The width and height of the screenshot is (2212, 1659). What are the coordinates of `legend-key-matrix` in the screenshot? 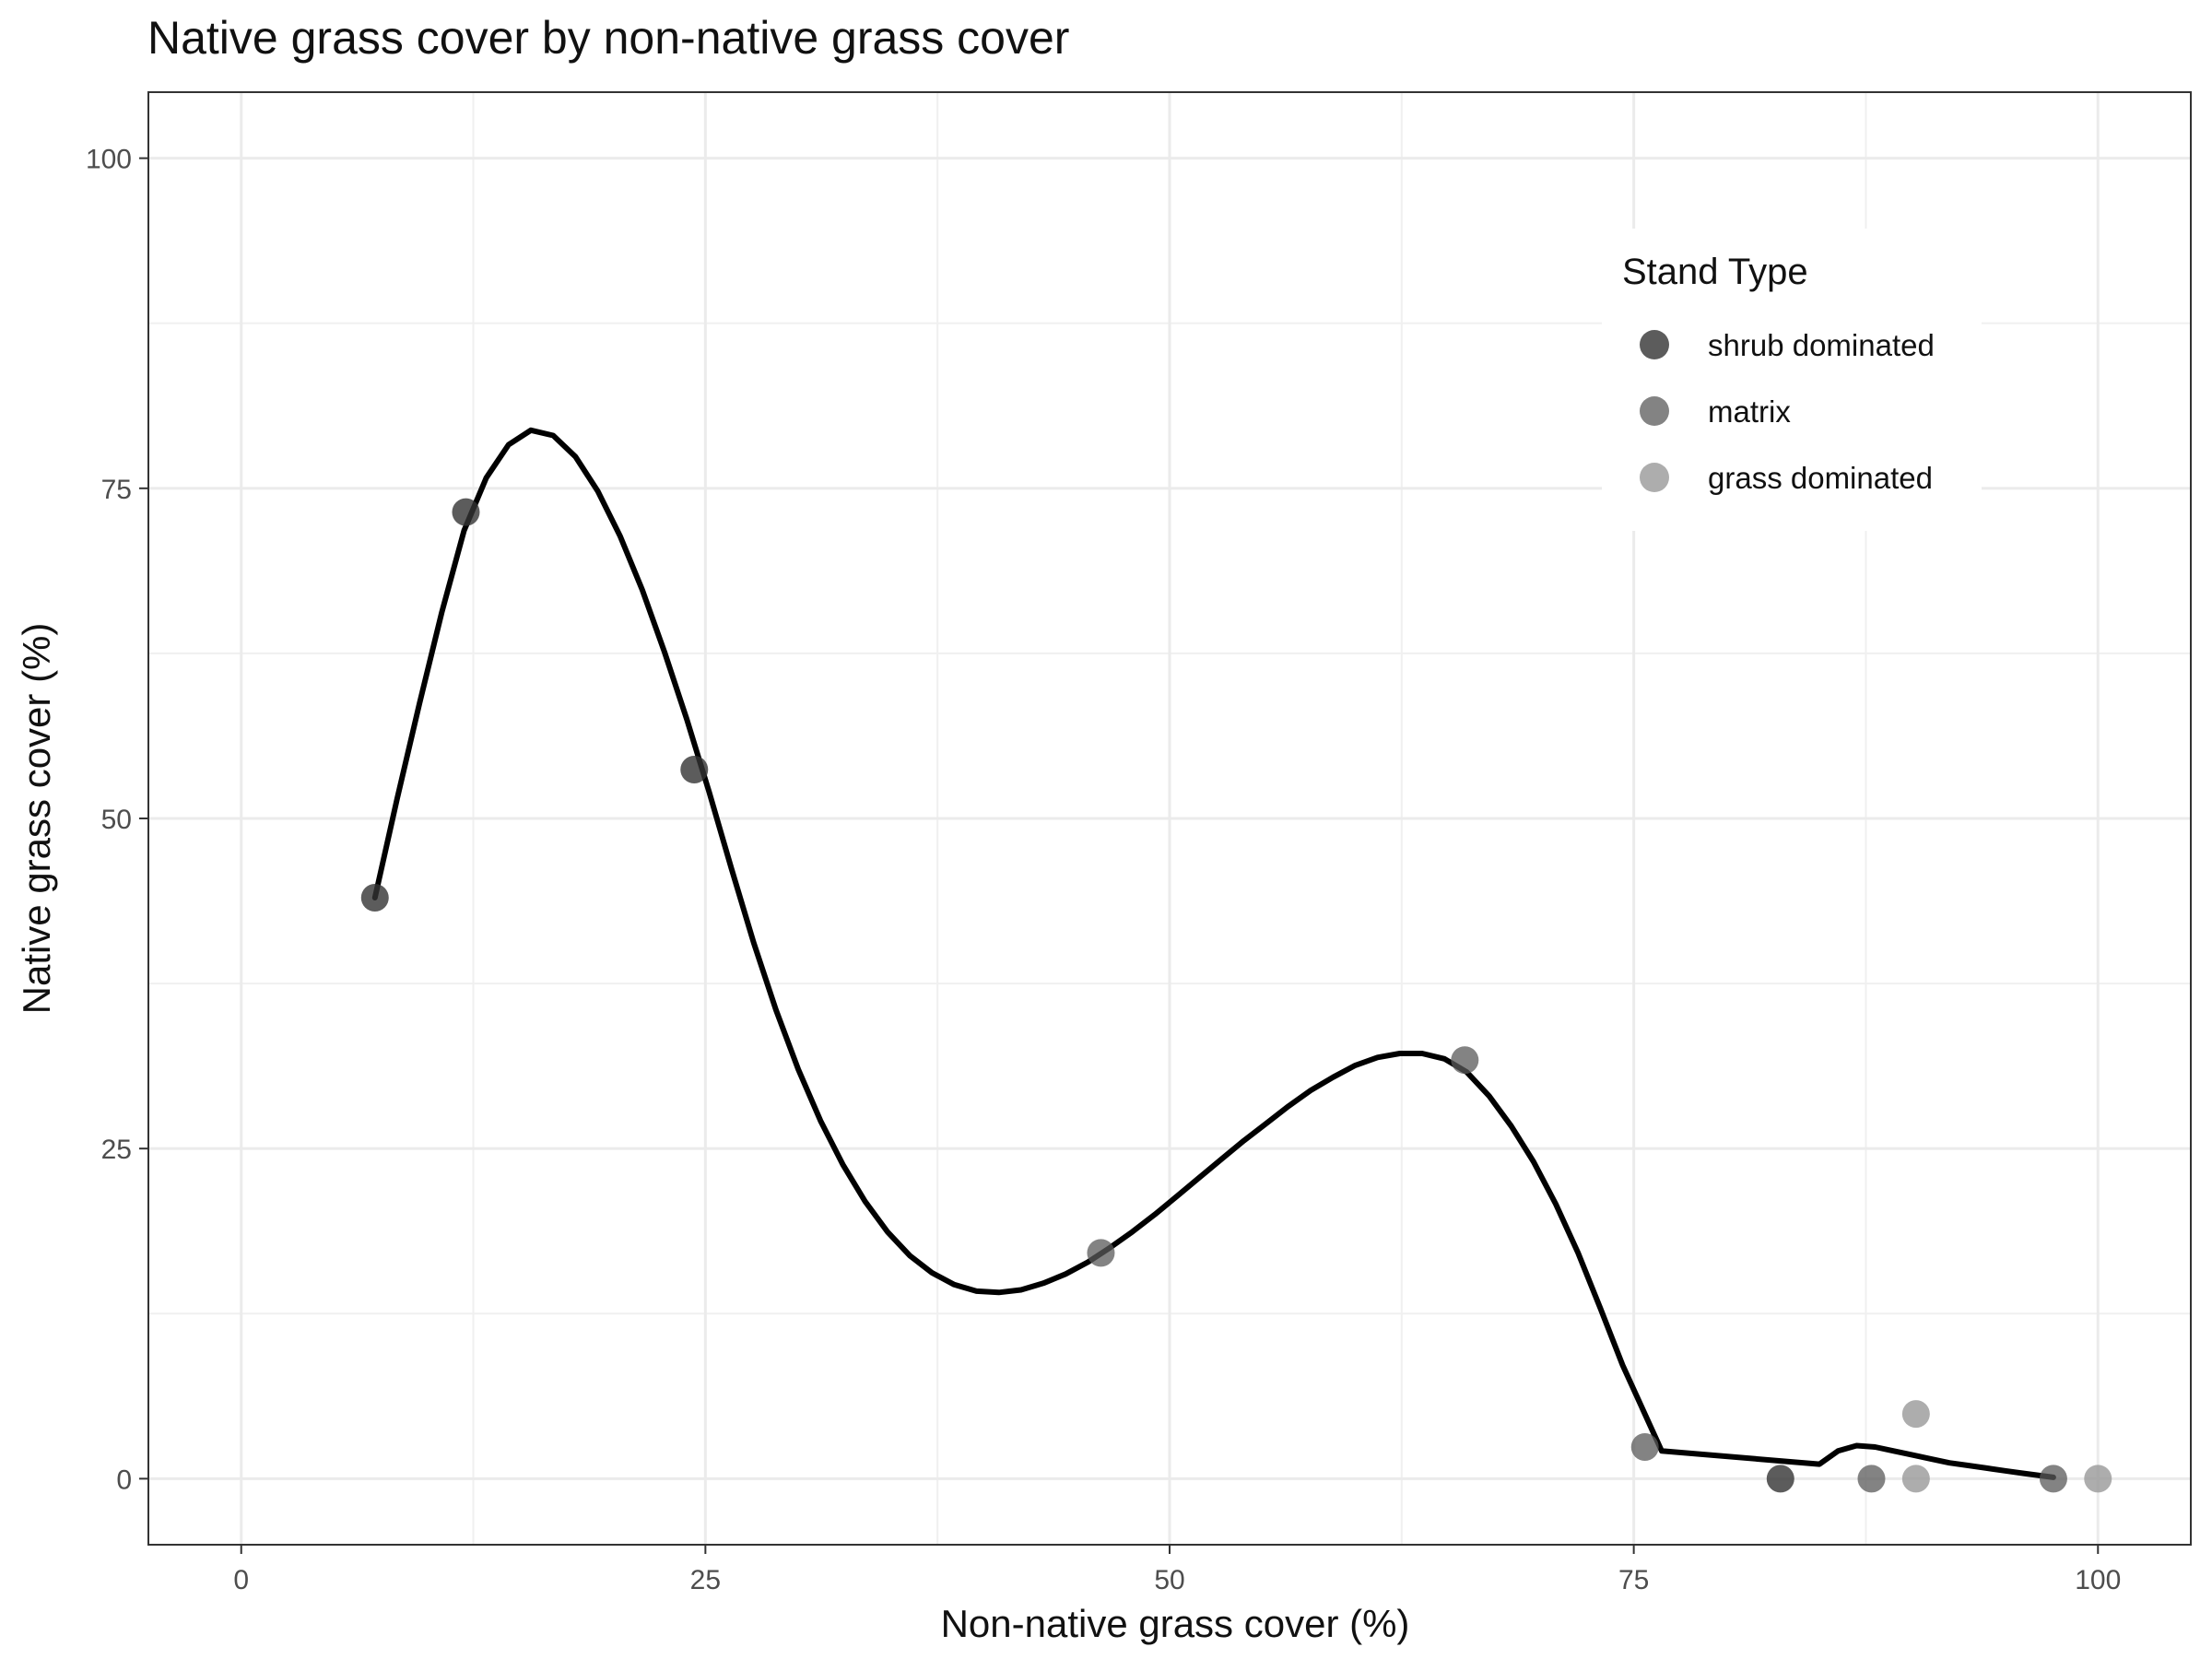 It's located at (1654, 411).